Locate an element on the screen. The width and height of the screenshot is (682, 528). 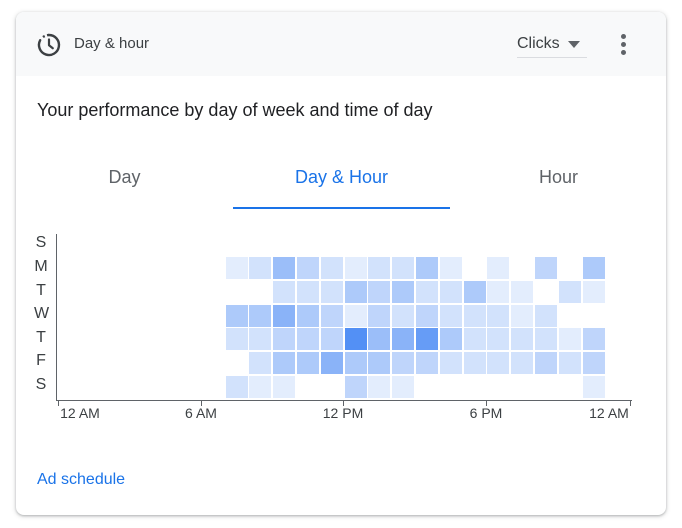
tab-day-hour: Day & Hour is located at coordinates (341, 177).